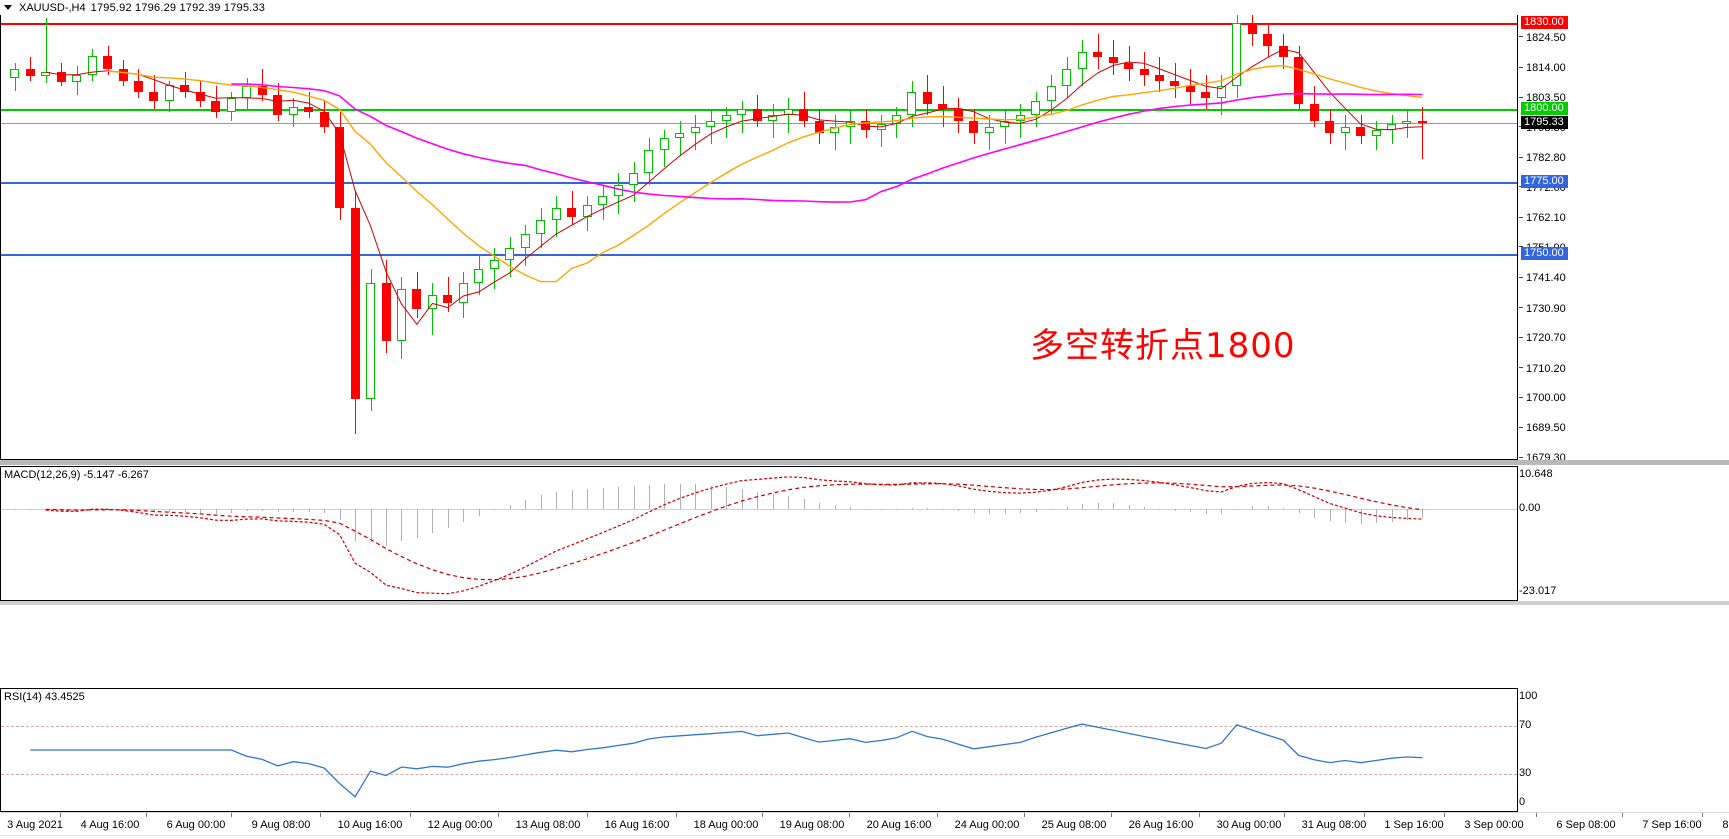 The image size is (1729, 839). Describe the element at coordinates (8, 7) in the screenshot. I see `triangle-down-icon` at that location.